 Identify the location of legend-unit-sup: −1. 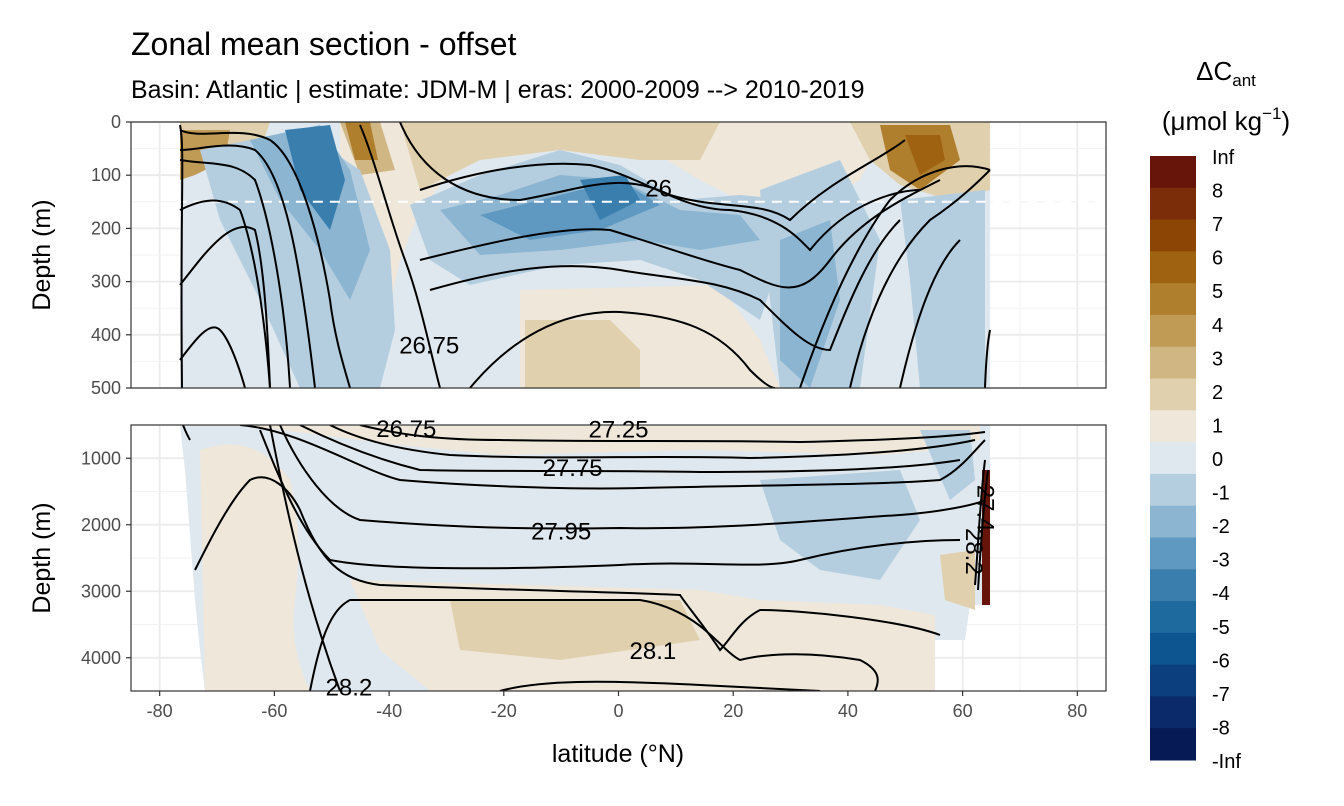
(1271, 113).